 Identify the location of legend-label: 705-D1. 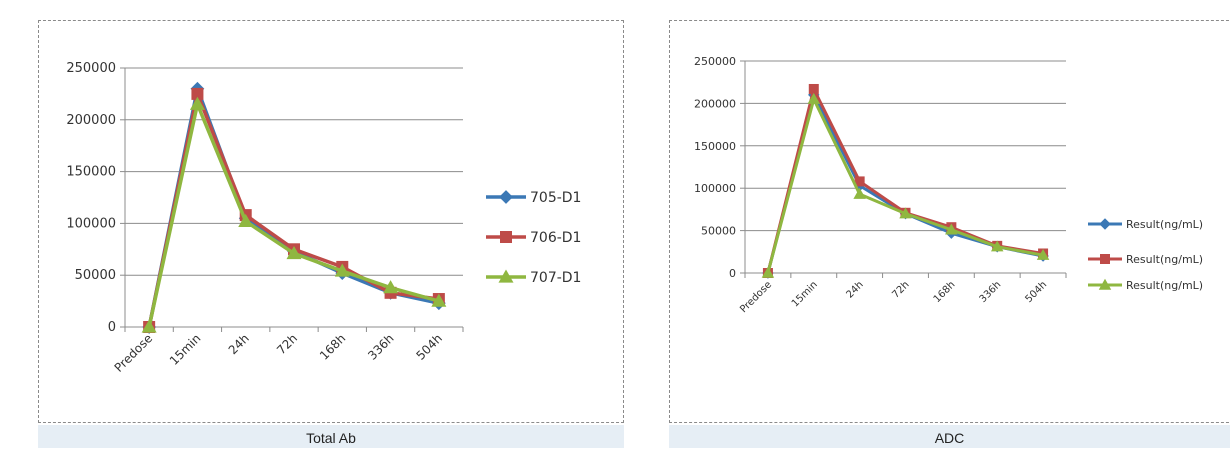
(555, 198).